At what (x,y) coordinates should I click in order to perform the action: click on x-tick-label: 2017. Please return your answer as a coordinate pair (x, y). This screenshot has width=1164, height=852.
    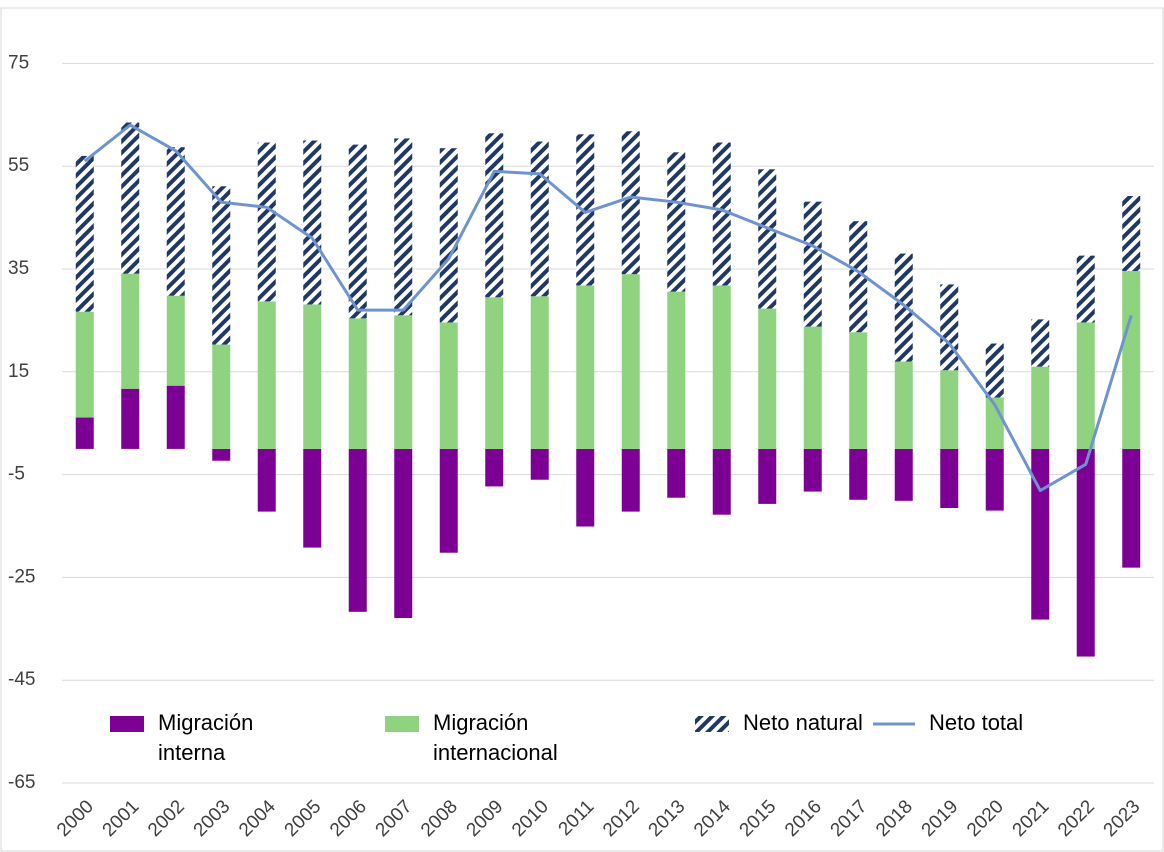
    Looking at the image, I should click on (849, 818).